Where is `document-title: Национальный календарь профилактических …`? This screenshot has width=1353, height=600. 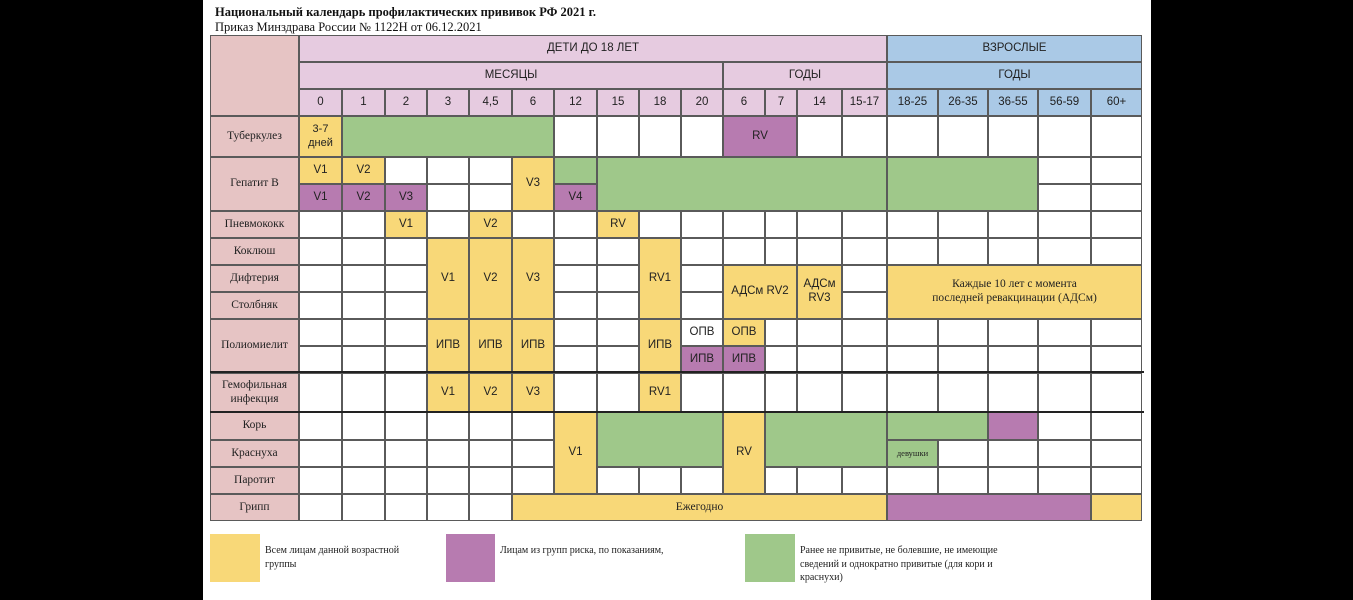
document-title: Национальный календарь профилактических … is located at coordinates (405, 12).